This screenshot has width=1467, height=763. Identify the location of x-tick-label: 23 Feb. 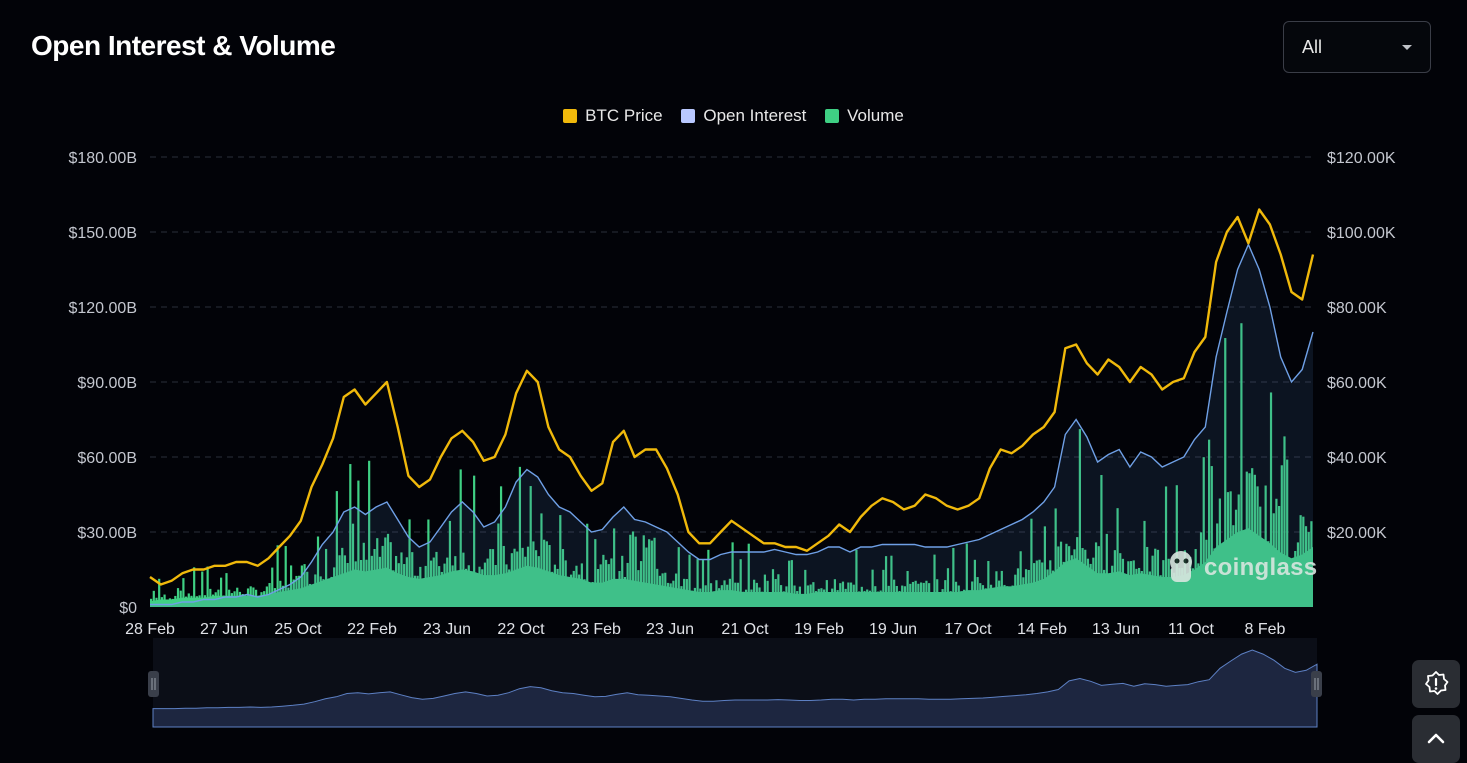
(596, 629).